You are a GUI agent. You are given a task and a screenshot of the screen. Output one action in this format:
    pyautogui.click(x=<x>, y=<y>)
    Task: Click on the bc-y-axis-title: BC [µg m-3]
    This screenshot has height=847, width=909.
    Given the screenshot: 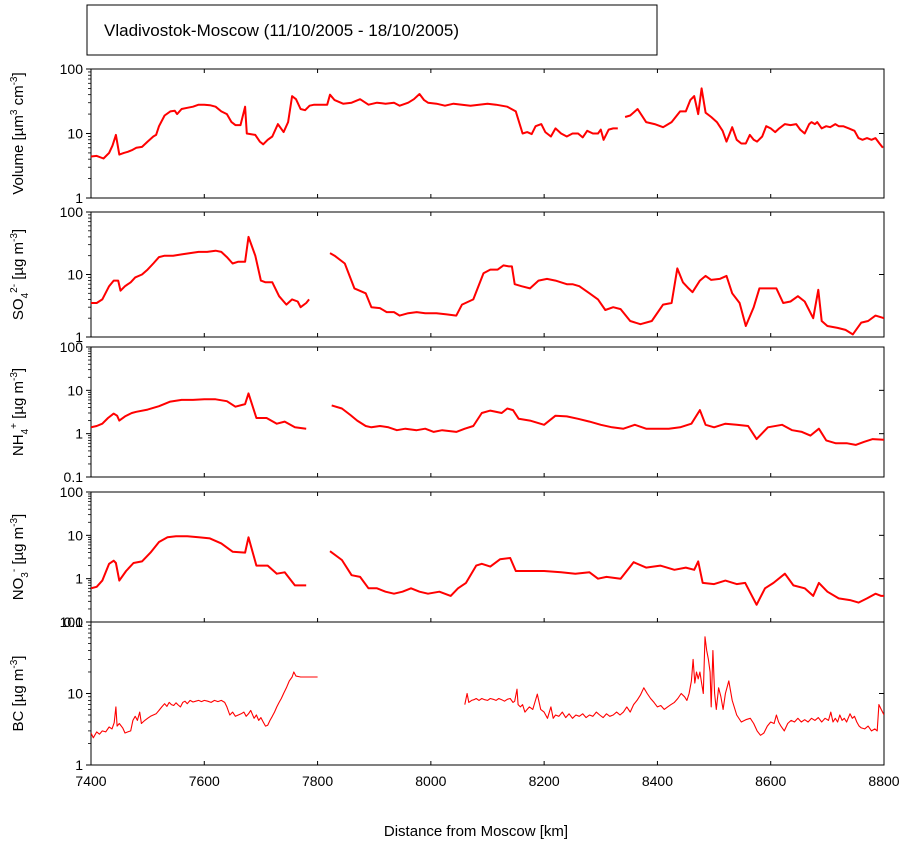 What is the action you would take?
    pyautogui.click(x=18, y=694)
    